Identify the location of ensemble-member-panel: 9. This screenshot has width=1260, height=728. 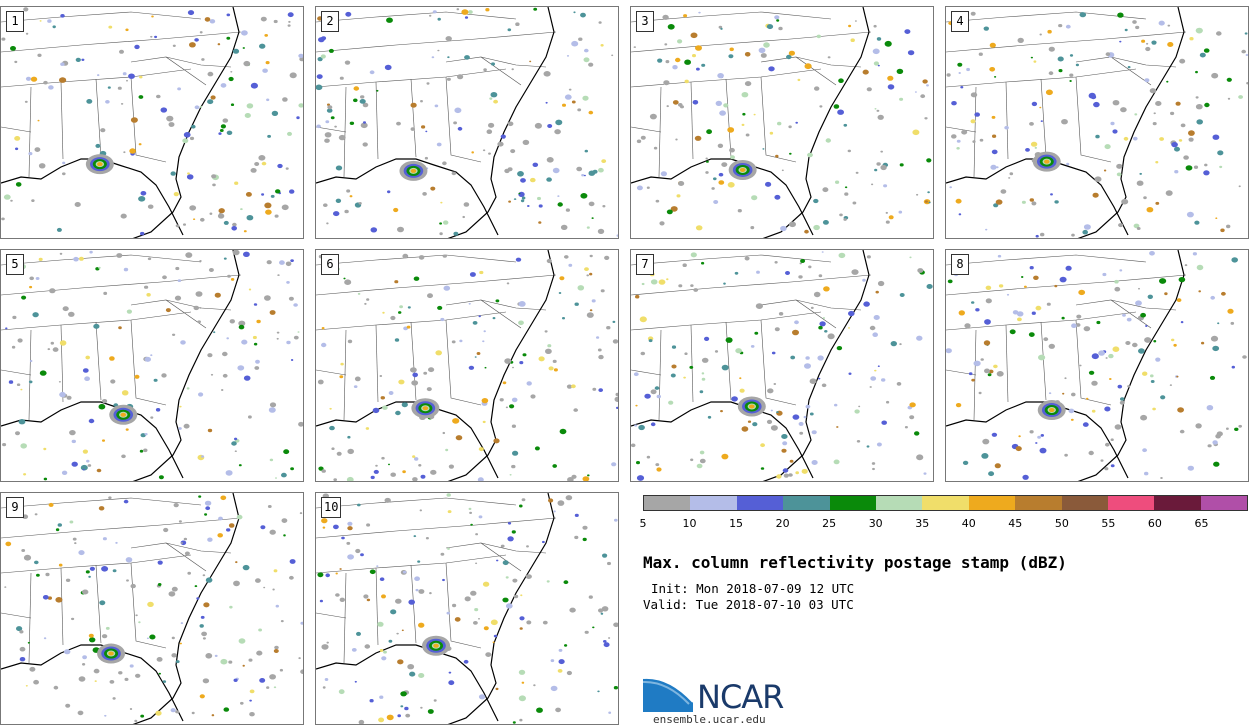
(152, 608).